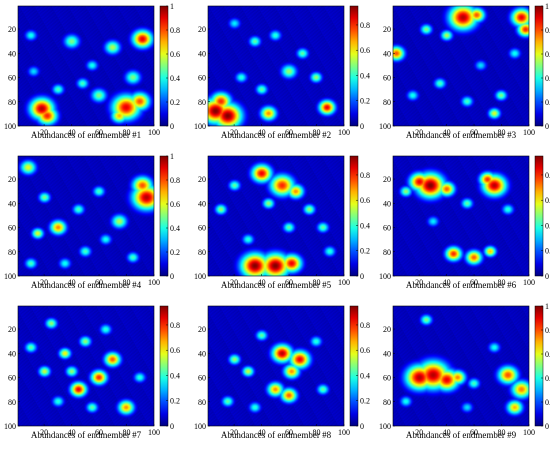 This screenshot has height=452, width=550. I want to click on x-tick-label: 60, so click(99, 282).